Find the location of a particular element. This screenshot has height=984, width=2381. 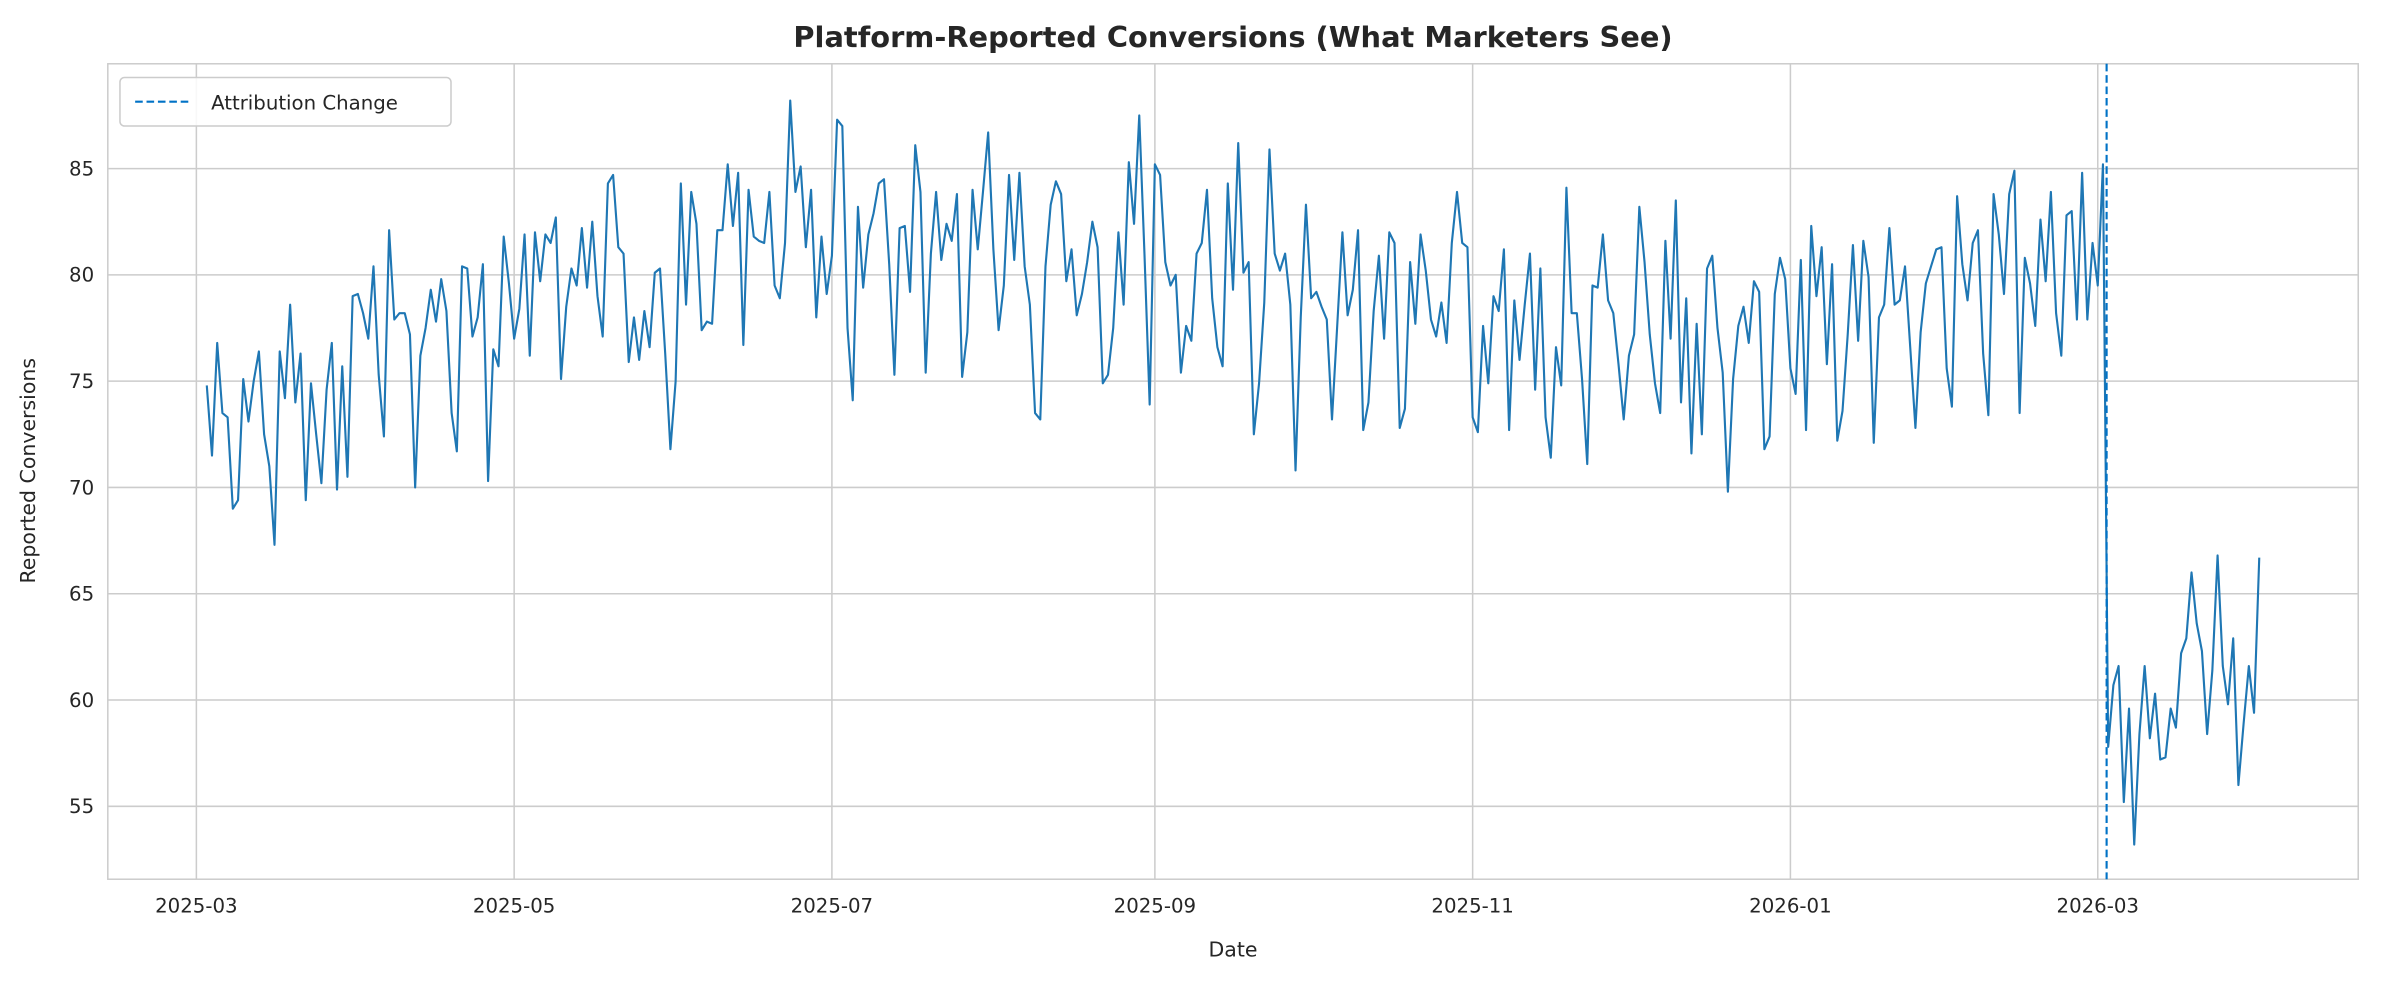

x-tick-label: 2025-11 is located at coordinates (1472, 906).